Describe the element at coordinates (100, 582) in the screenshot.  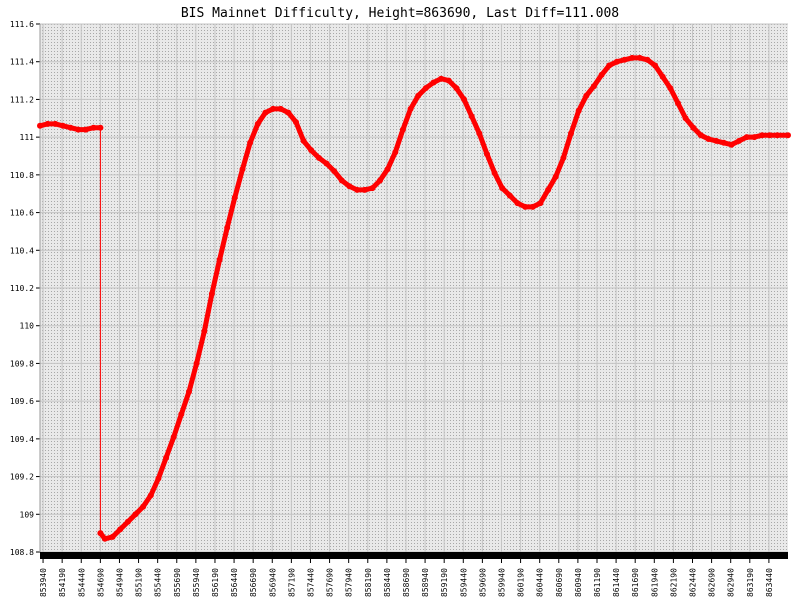
I see `x-tick-label: 854690` at that location.